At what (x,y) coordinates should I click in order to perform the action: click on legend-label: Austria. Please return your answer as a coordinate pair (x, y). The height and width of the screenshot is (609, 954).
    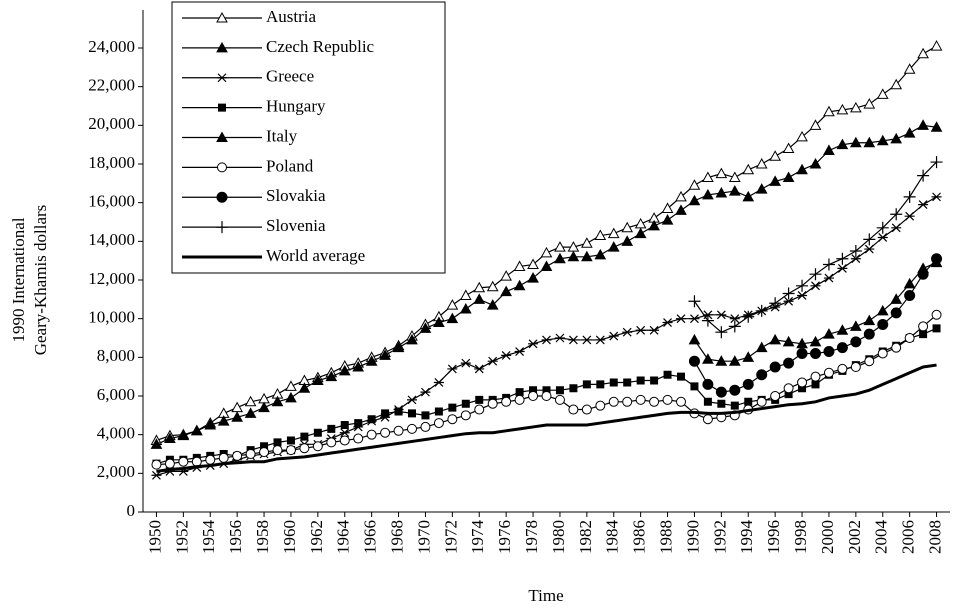
    Looking at the image, I should click on (291, 16).